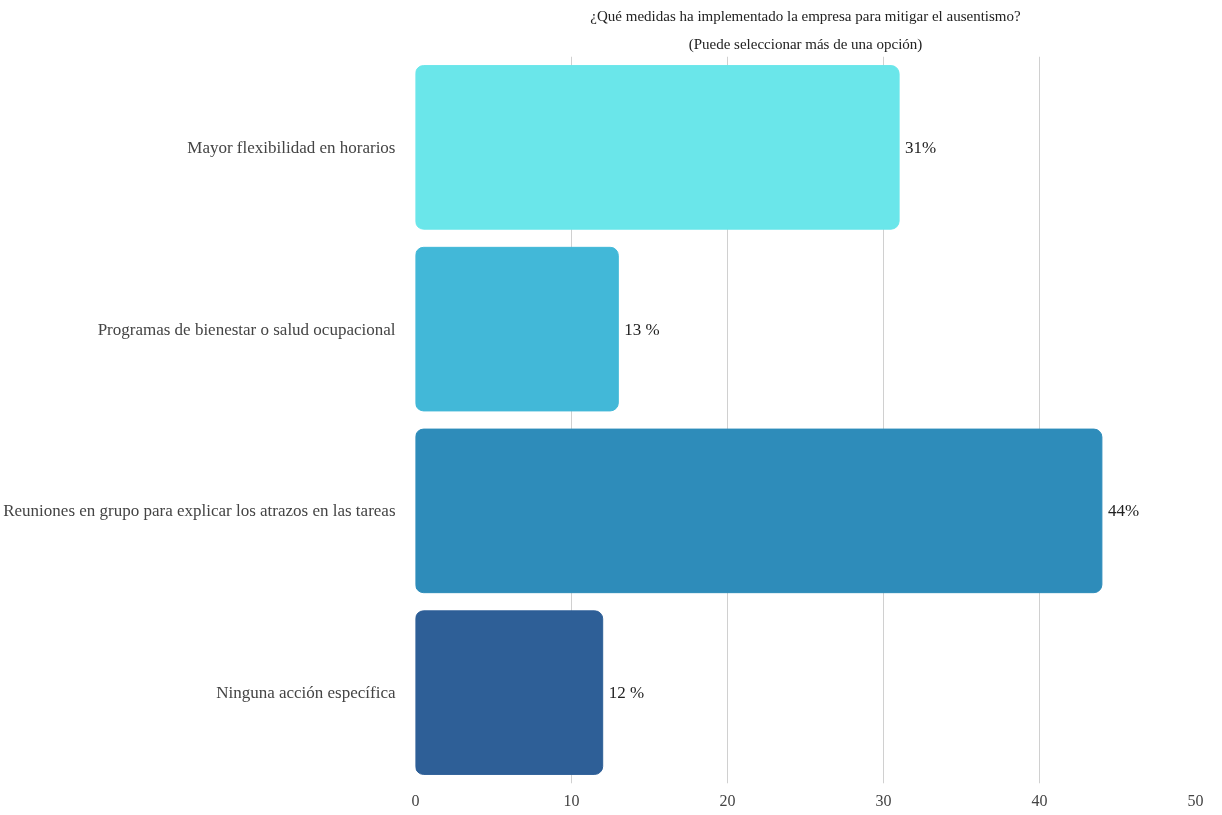  What do you see at coordinates (199, 511) in the screenshot?
I see `y-tick-label: Reuniones en grupo para explicar los atrazos en las tareas` at bounding box center [199, 511].